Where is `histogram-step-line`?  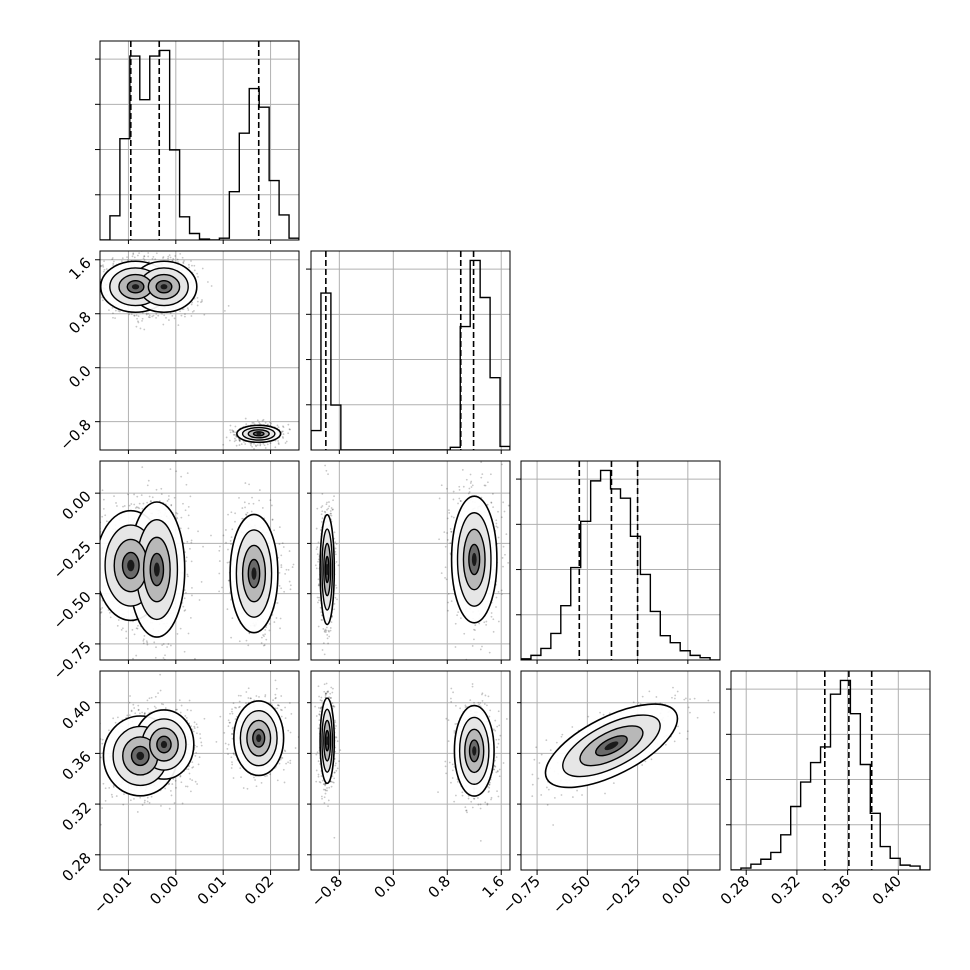
histogram-step-line is located at coordinates (199, 144).